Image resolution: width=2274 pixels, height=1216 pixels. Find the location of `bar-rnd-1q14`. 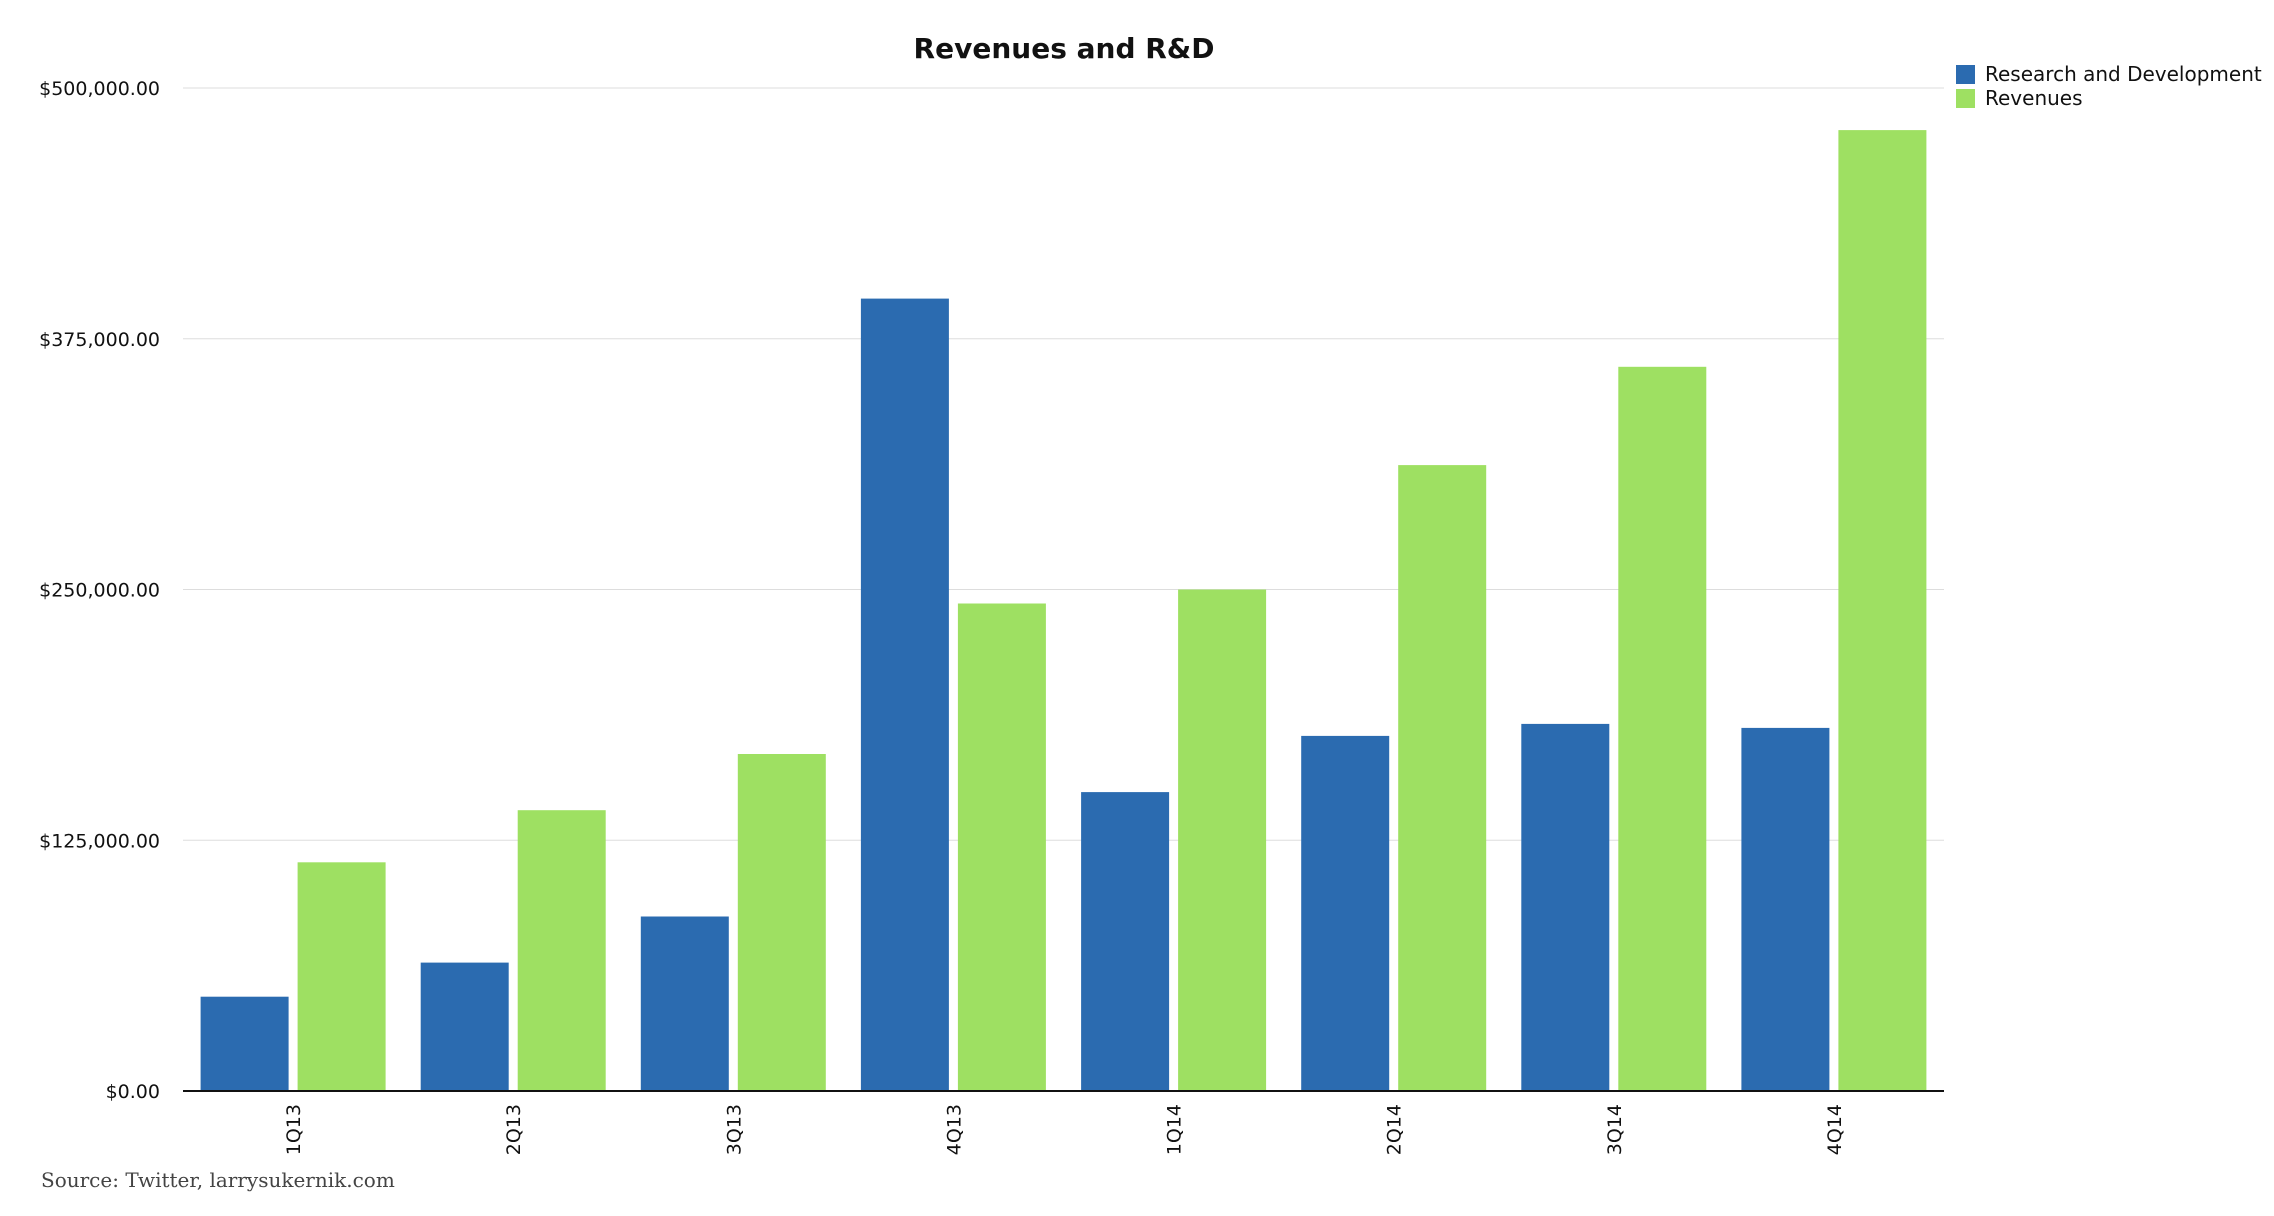

bar-rnd-1q14 is located at coordinates (1125, 941).